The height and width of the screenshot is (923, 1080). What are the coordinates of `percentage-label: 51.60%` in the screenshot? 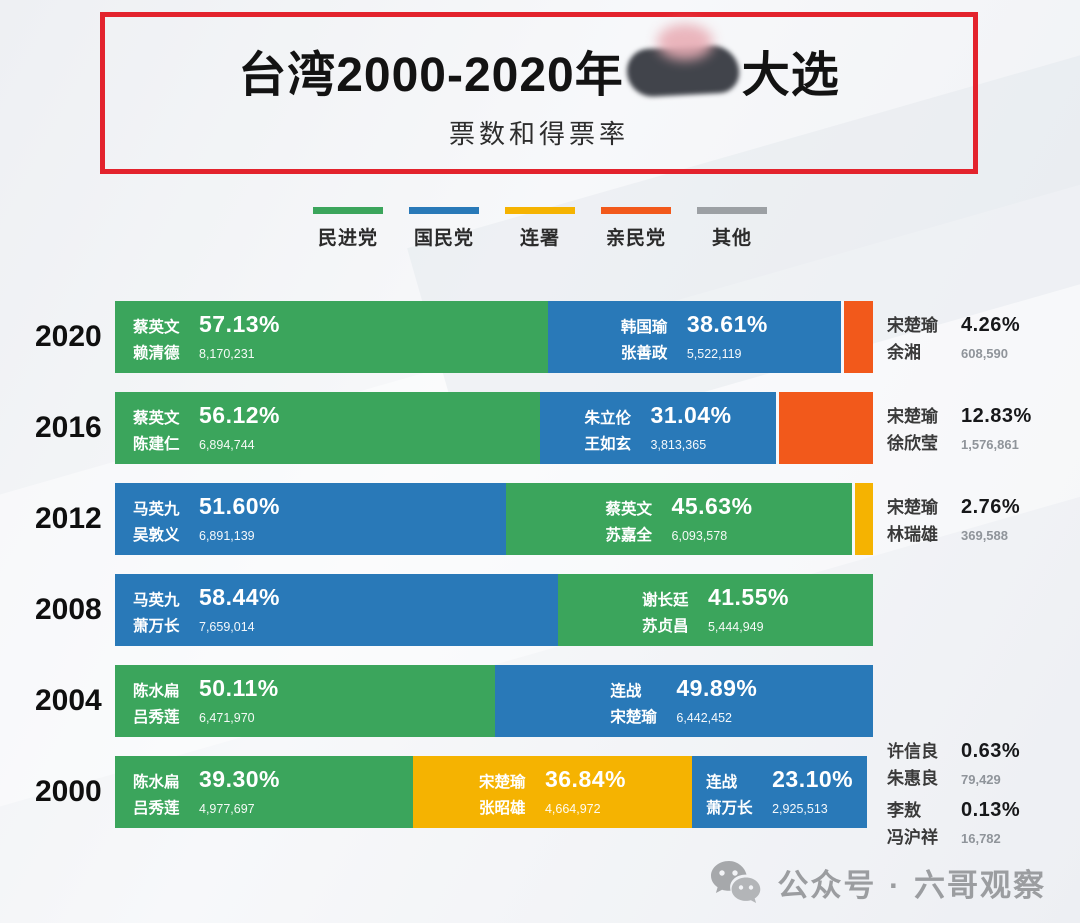 It's located at (240, 506).